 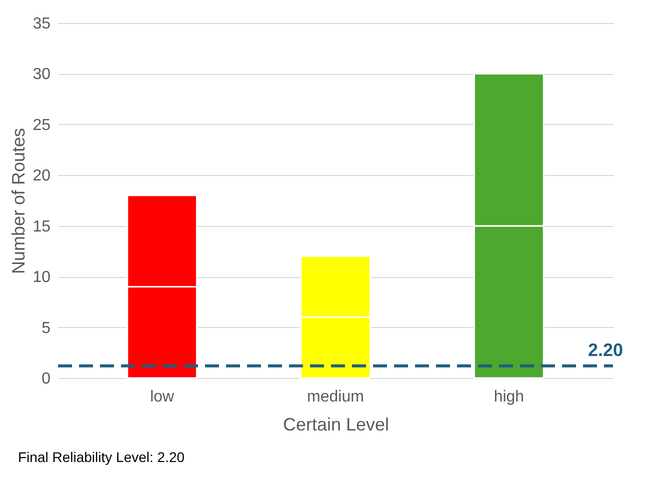 What do you see at coordinates (509, 397) in the screenshot?
I see `x-tick-label: high` at bounding box center [509, 397].